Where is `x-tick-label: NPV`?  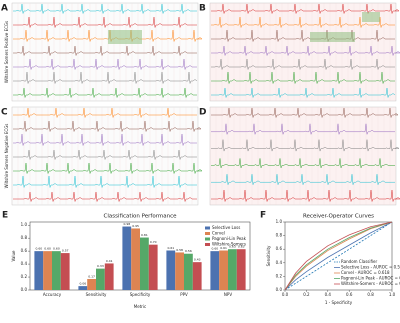
x-tick-label: NPV is located at coordinates (228, 294).